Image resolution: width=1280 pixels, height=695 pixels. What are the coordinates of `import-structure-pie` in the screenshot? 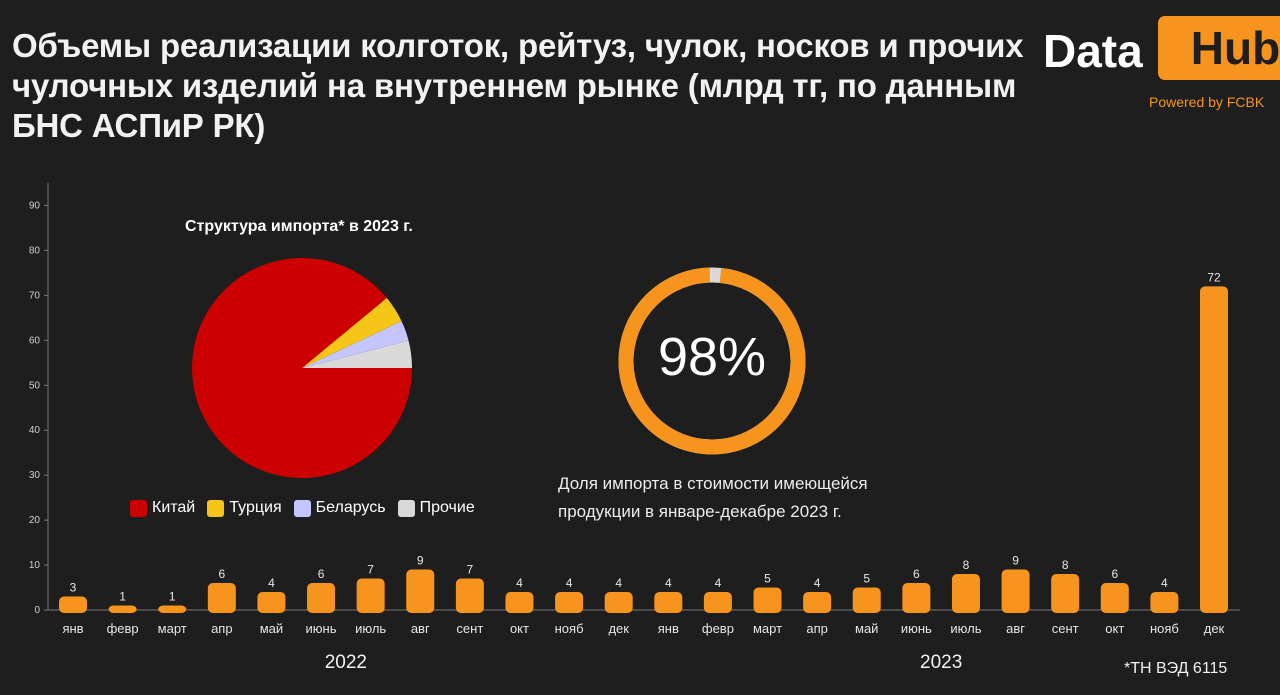 It's located at (301, 367).